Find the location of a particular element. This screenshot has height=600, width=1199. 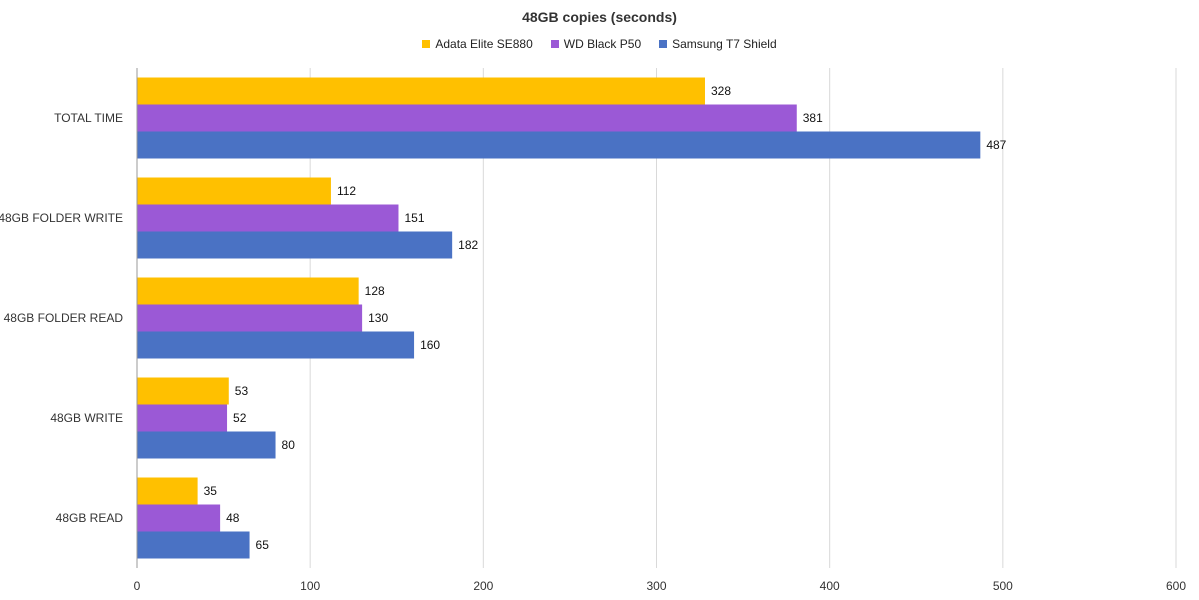

data-label: 381 is located at coordinates (813, 118).